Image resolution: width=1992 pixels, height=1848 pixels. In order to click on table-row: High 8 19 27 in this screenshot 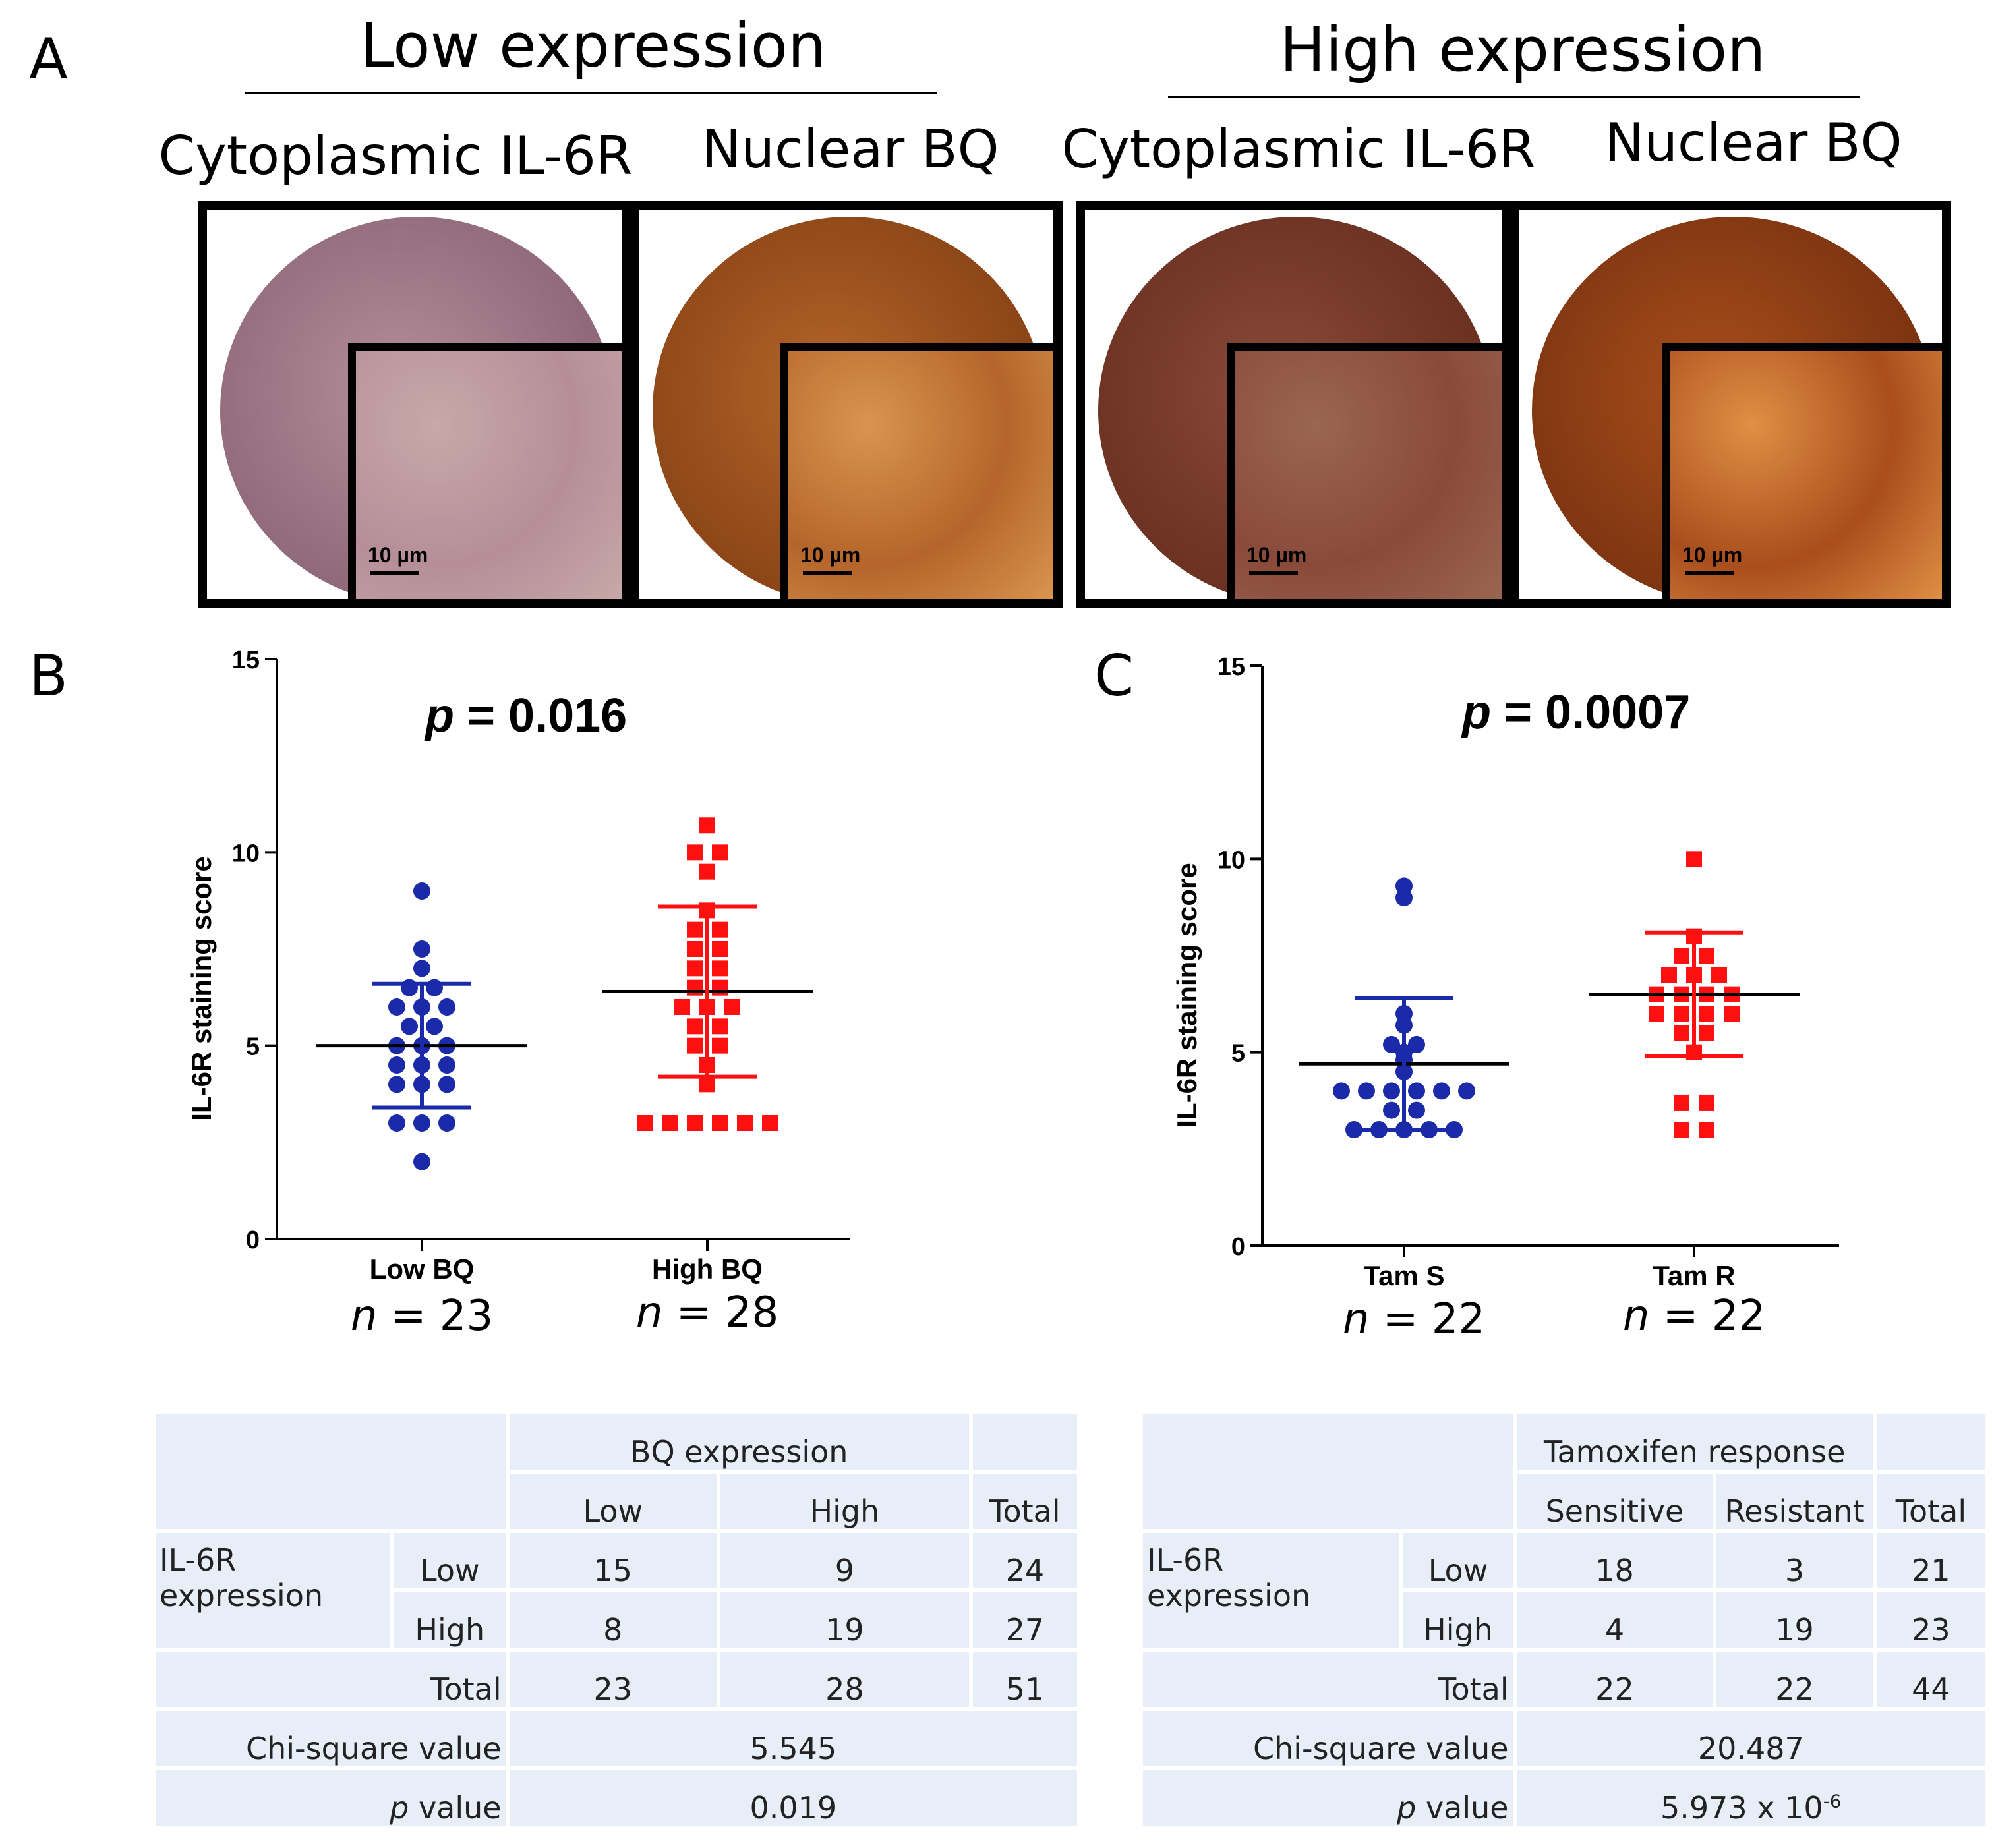, I will do `click(616, 1620)`.